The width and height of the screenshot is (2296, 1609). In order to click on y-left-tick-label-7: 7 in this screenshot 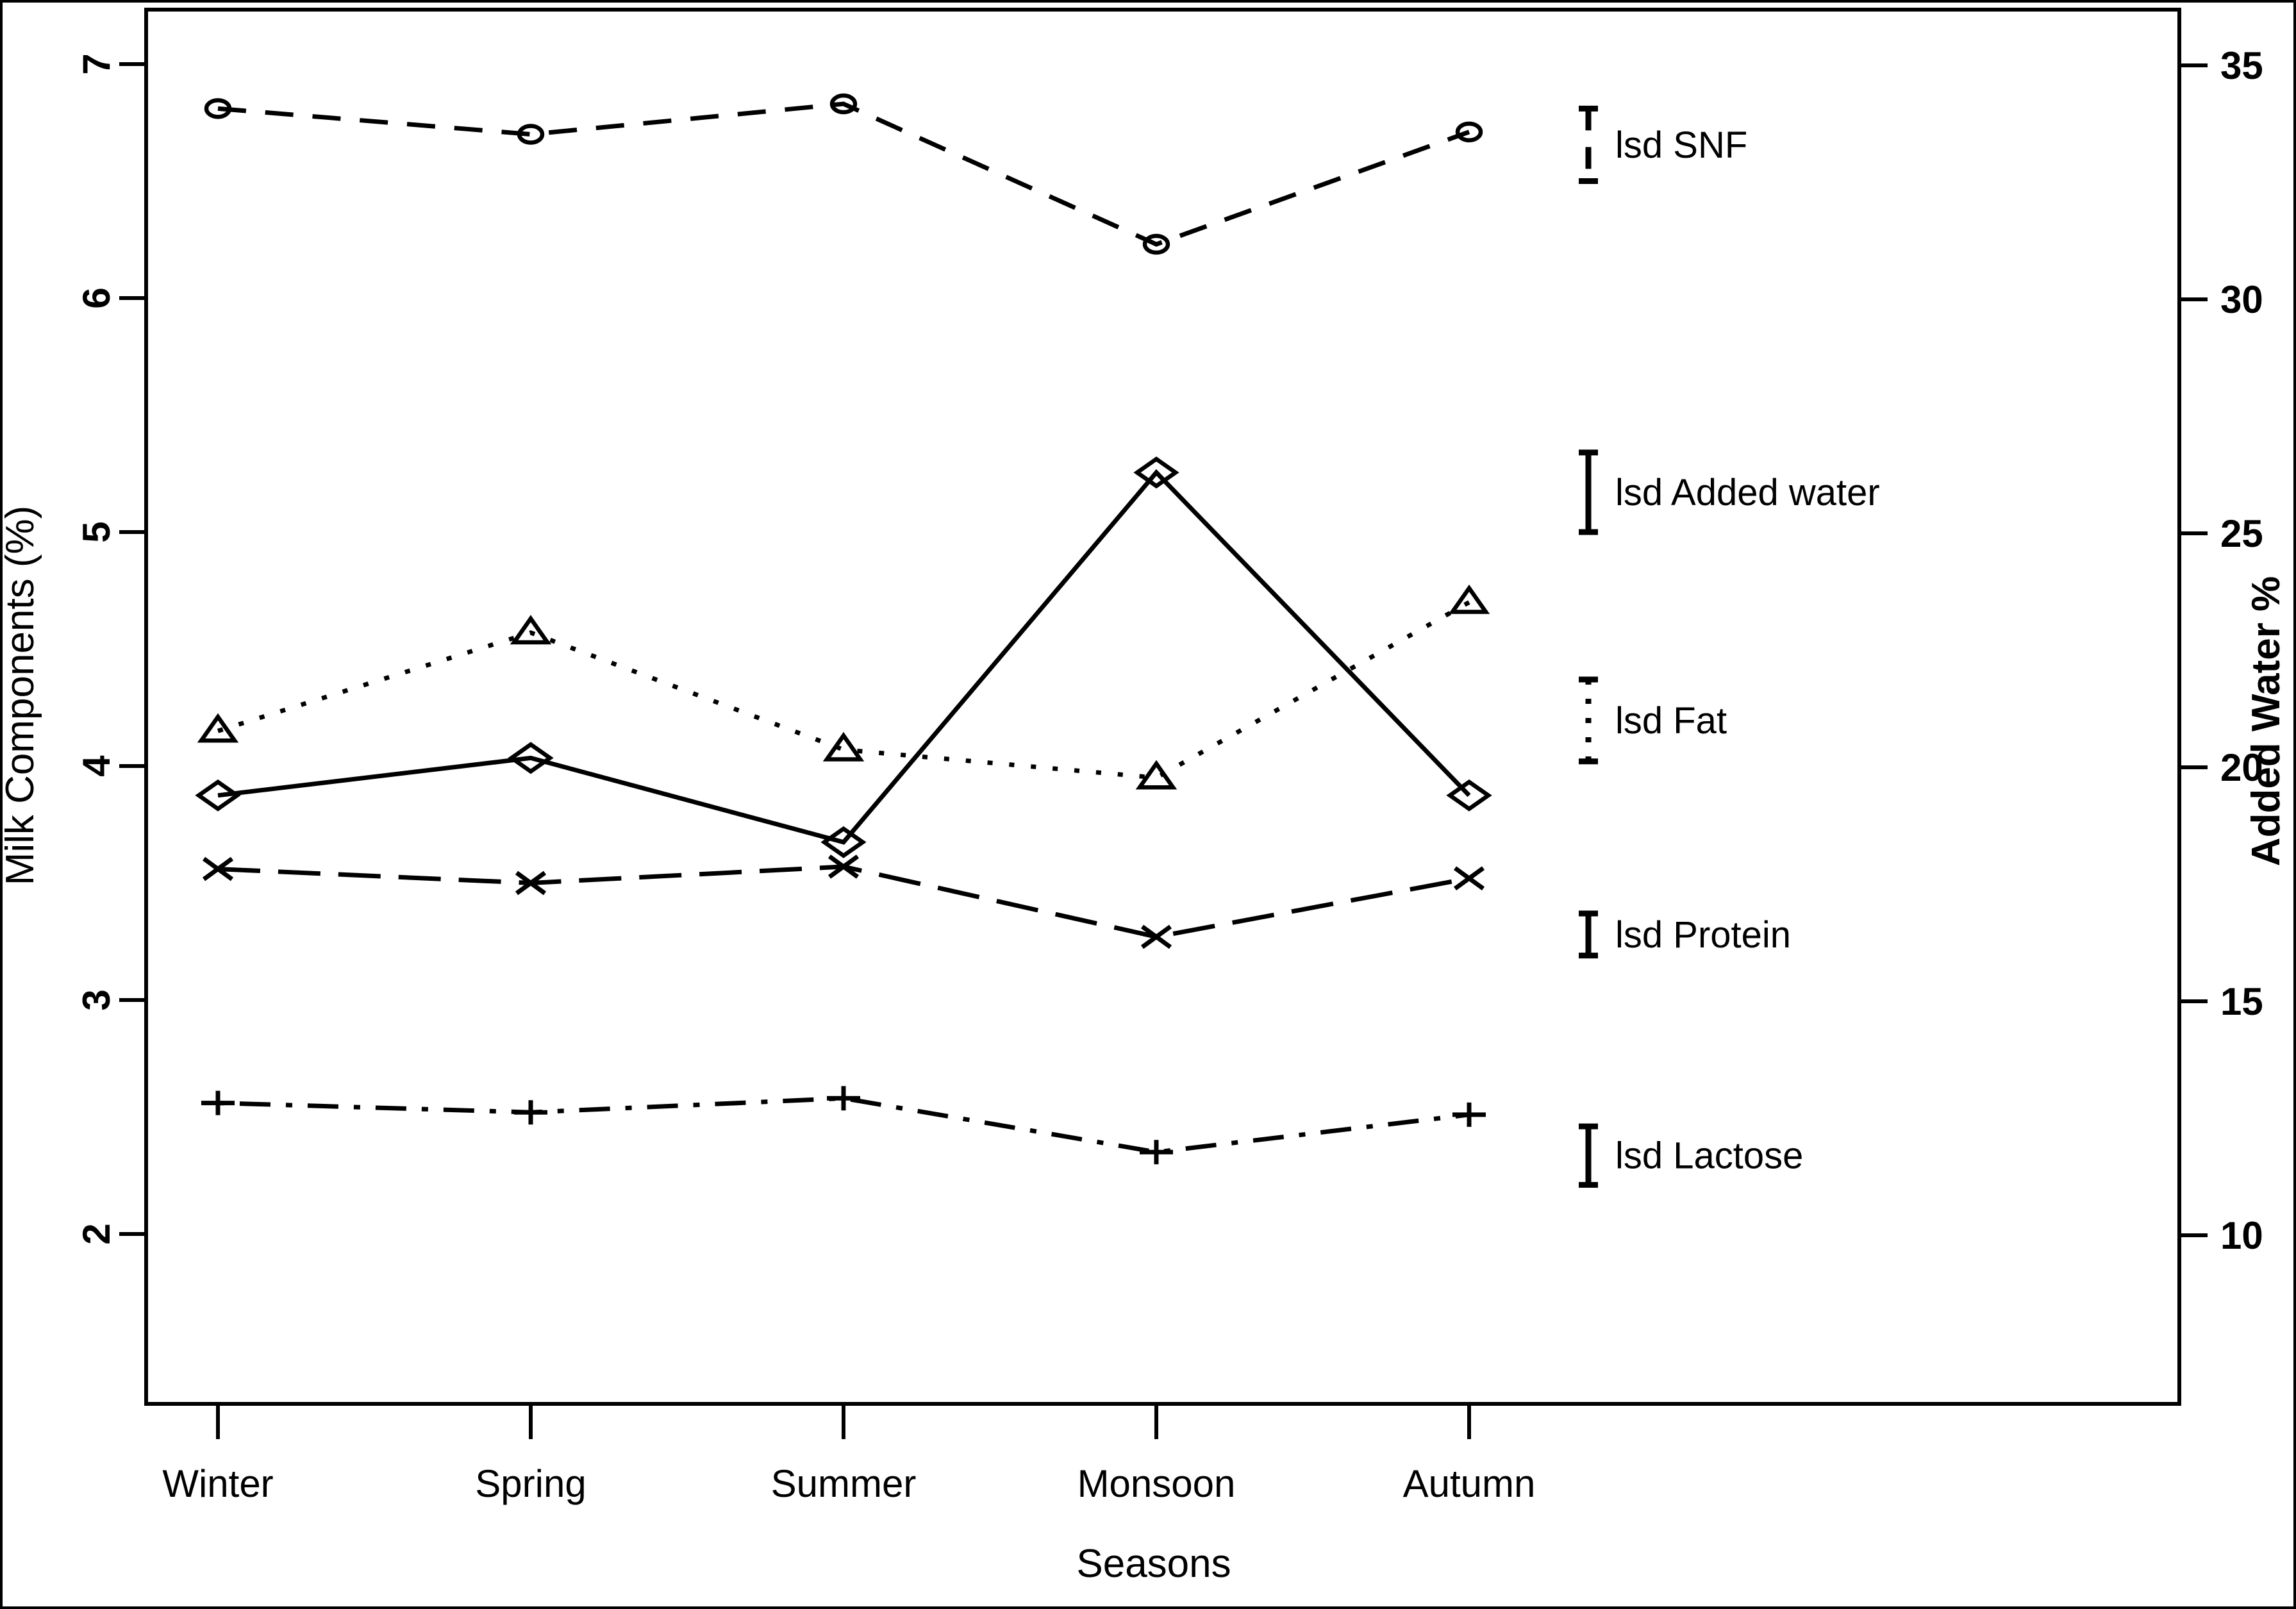, I will do `click(96, 64)`.